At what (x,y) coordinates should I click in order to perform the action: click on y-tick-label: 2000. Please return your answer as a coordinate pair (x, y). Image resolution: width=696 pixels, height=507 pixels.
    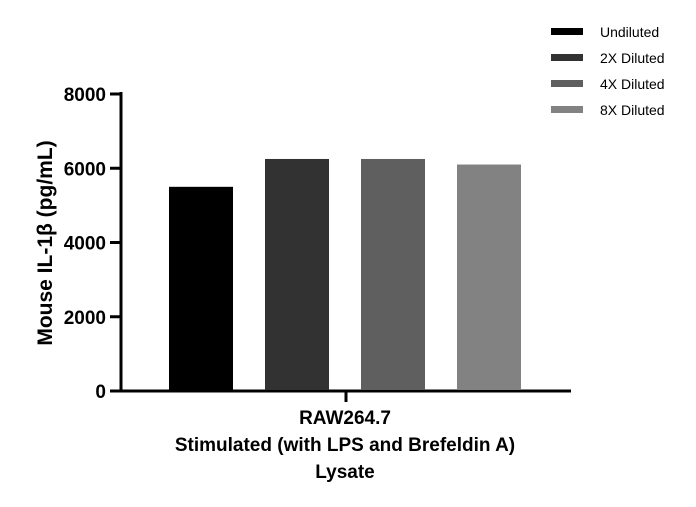
    Looking at the image, I should click on (85, 318).